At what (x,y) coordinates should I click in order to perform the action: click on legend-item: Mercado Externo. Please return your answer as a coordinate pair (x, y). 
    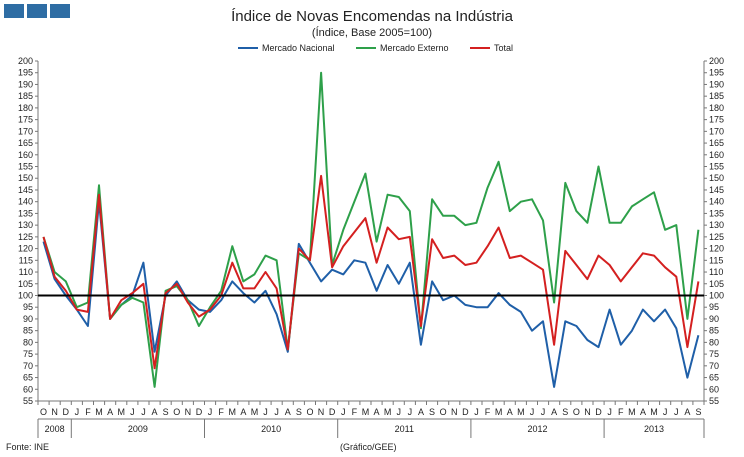
    Looking at the image, I should click on (402, 48).